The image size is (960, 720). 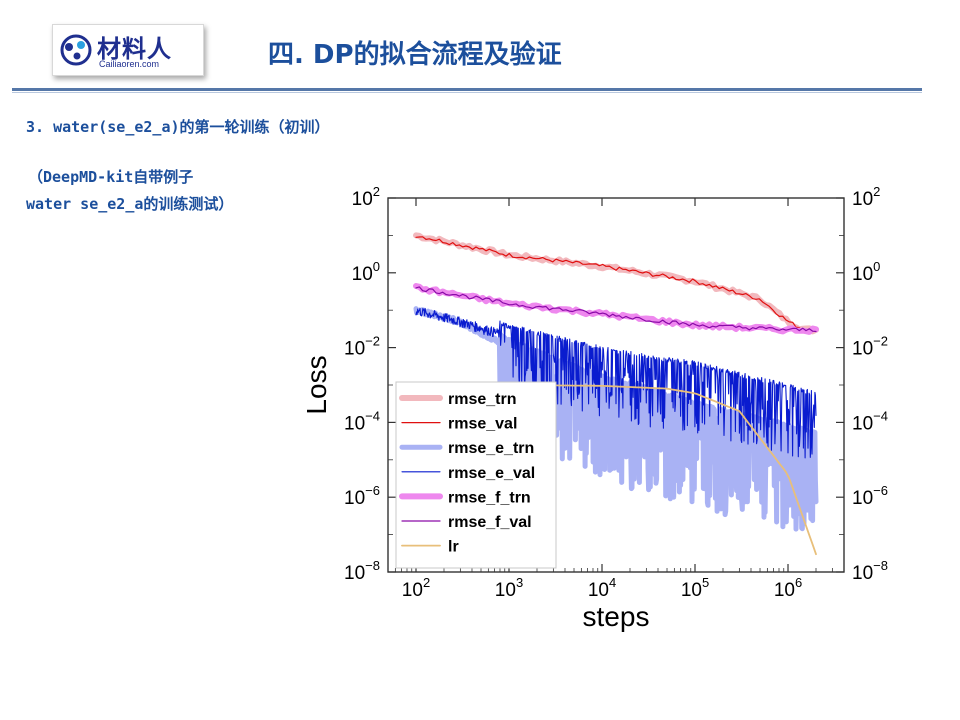 What do you see at coordinates (76, 50) in the screenshot?
I see `logo-mark-icon` at bounding box center [76, 50].